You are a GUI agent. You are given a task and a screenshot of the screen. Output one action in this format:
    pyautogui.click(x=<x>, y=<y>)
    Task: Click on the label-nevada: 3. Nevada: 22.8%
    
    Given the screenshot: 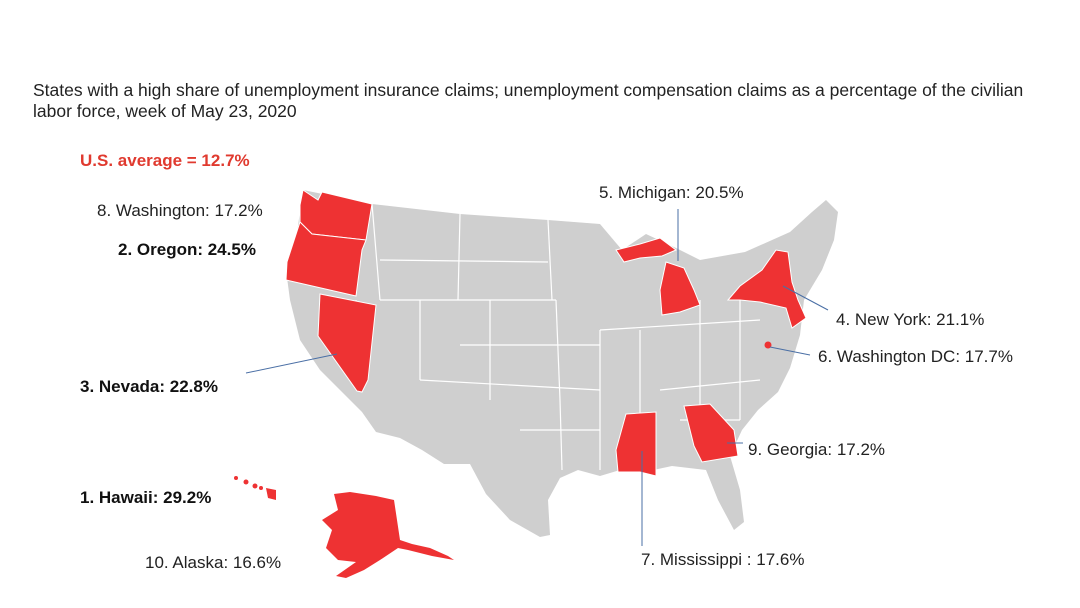 What is the action you would take?
    pyautogui.click(x=149, y=386)
    